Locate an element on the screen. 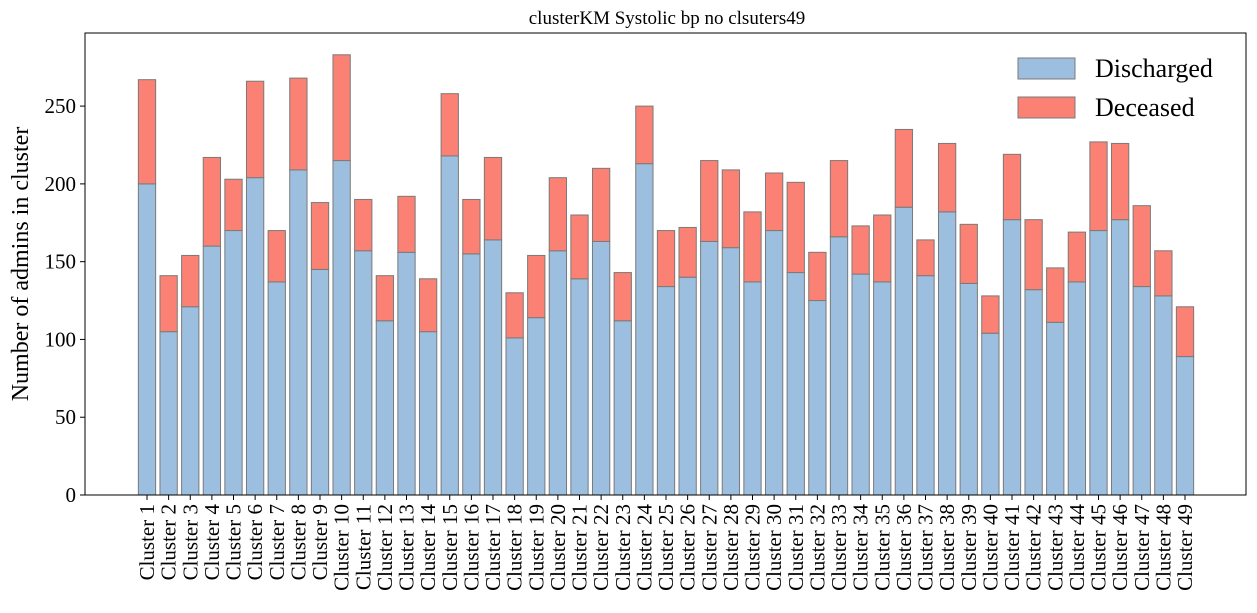 The image size is (1257, 613). x-tick-label: Cluster 11 is located at coordinates (363, 547).